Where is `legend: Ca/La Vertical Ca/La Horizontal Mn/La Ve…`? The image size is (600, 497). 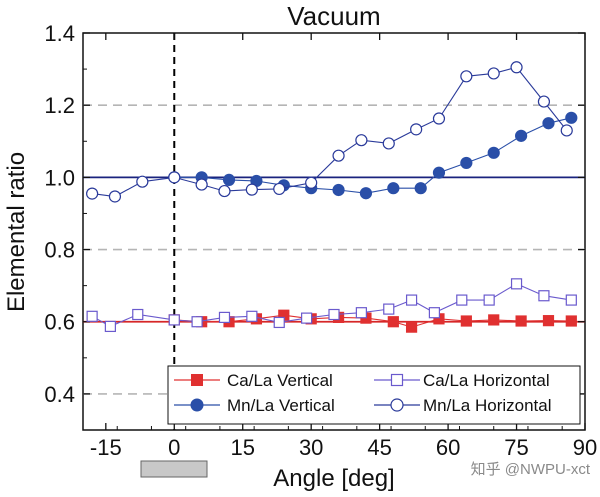 legend: Ca/La Vertical Ca/La Horizontal Mn/La Ve… is located at coordinates (374, 395).